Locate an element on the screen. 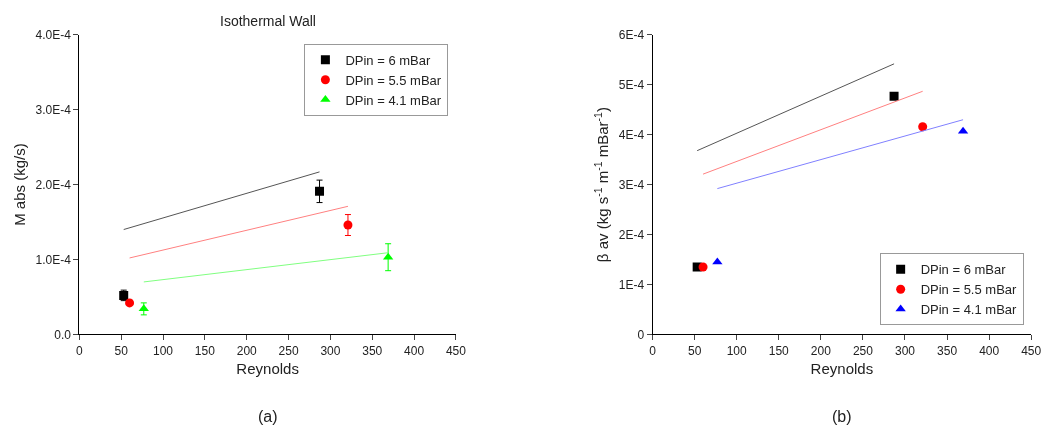  y-tick-label: 1.0E-4 is located at coordinates (53, 259).